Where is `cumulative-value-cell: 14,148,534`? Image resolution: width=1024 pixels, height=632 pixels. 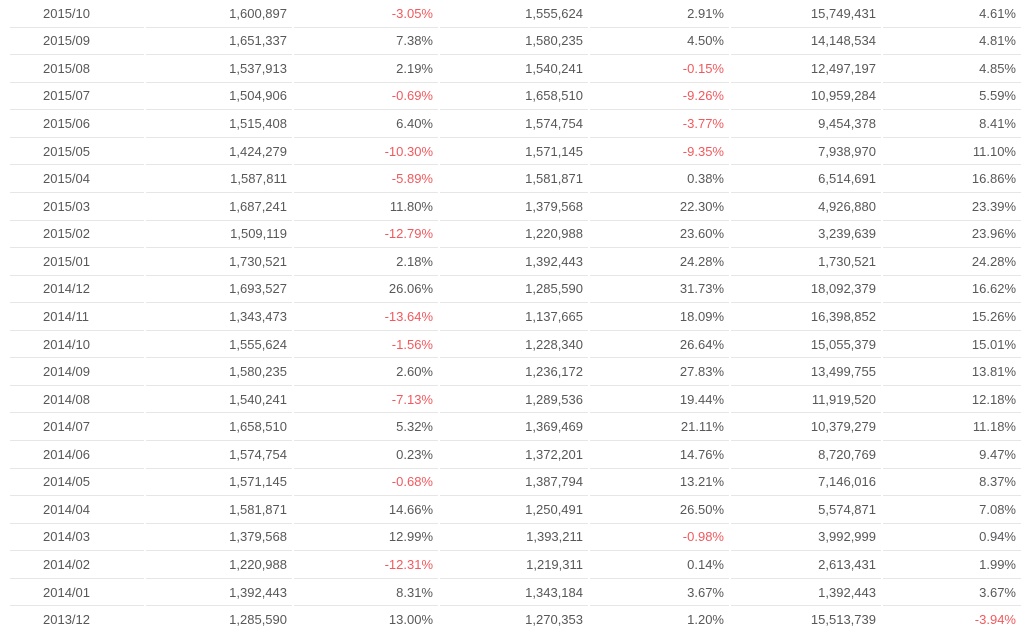
cumulative-value-cell: 14,148,534 is located at coordinates (806, 42).